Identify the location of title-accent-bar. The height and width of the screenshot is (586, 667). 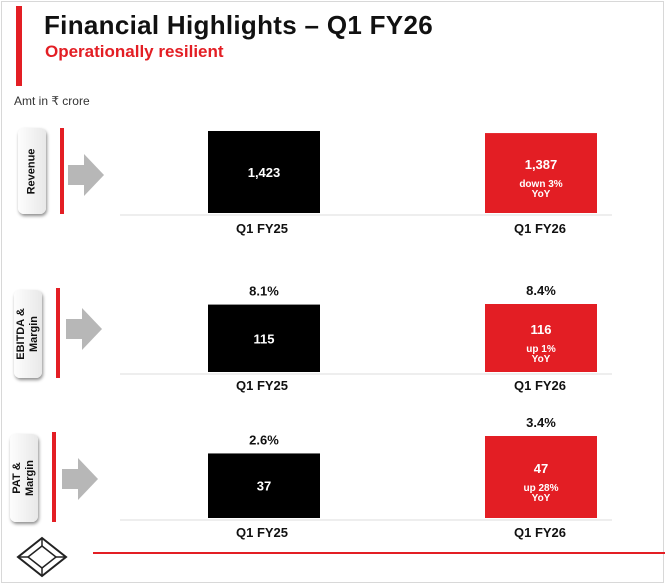
(19, 46).